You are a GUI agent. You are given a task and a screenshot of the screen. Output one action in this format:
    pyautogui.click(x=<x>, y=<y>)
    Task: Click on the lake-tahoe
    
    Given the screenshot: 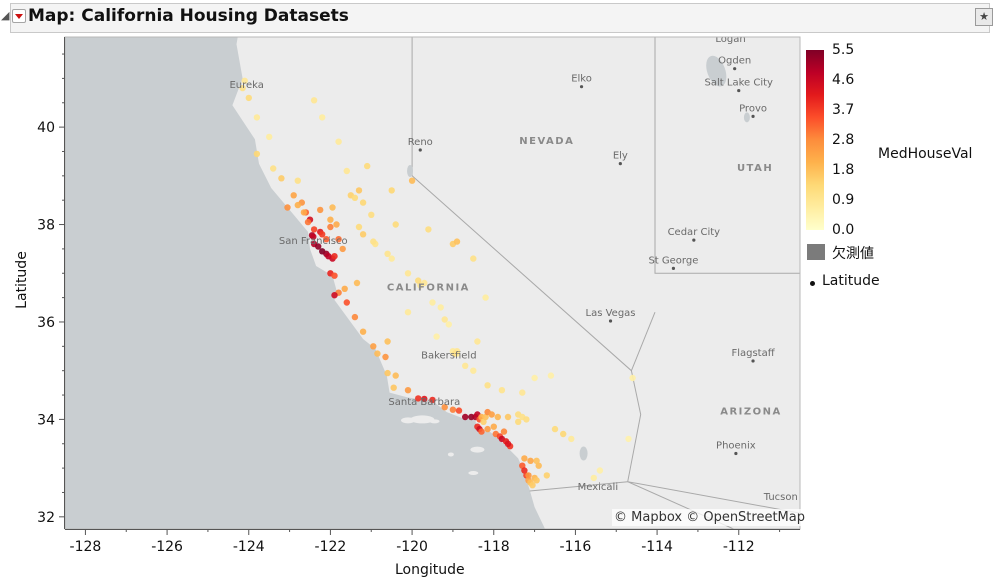 What is the action you would take?
    pyautogui.click(x=410, y=170)
    